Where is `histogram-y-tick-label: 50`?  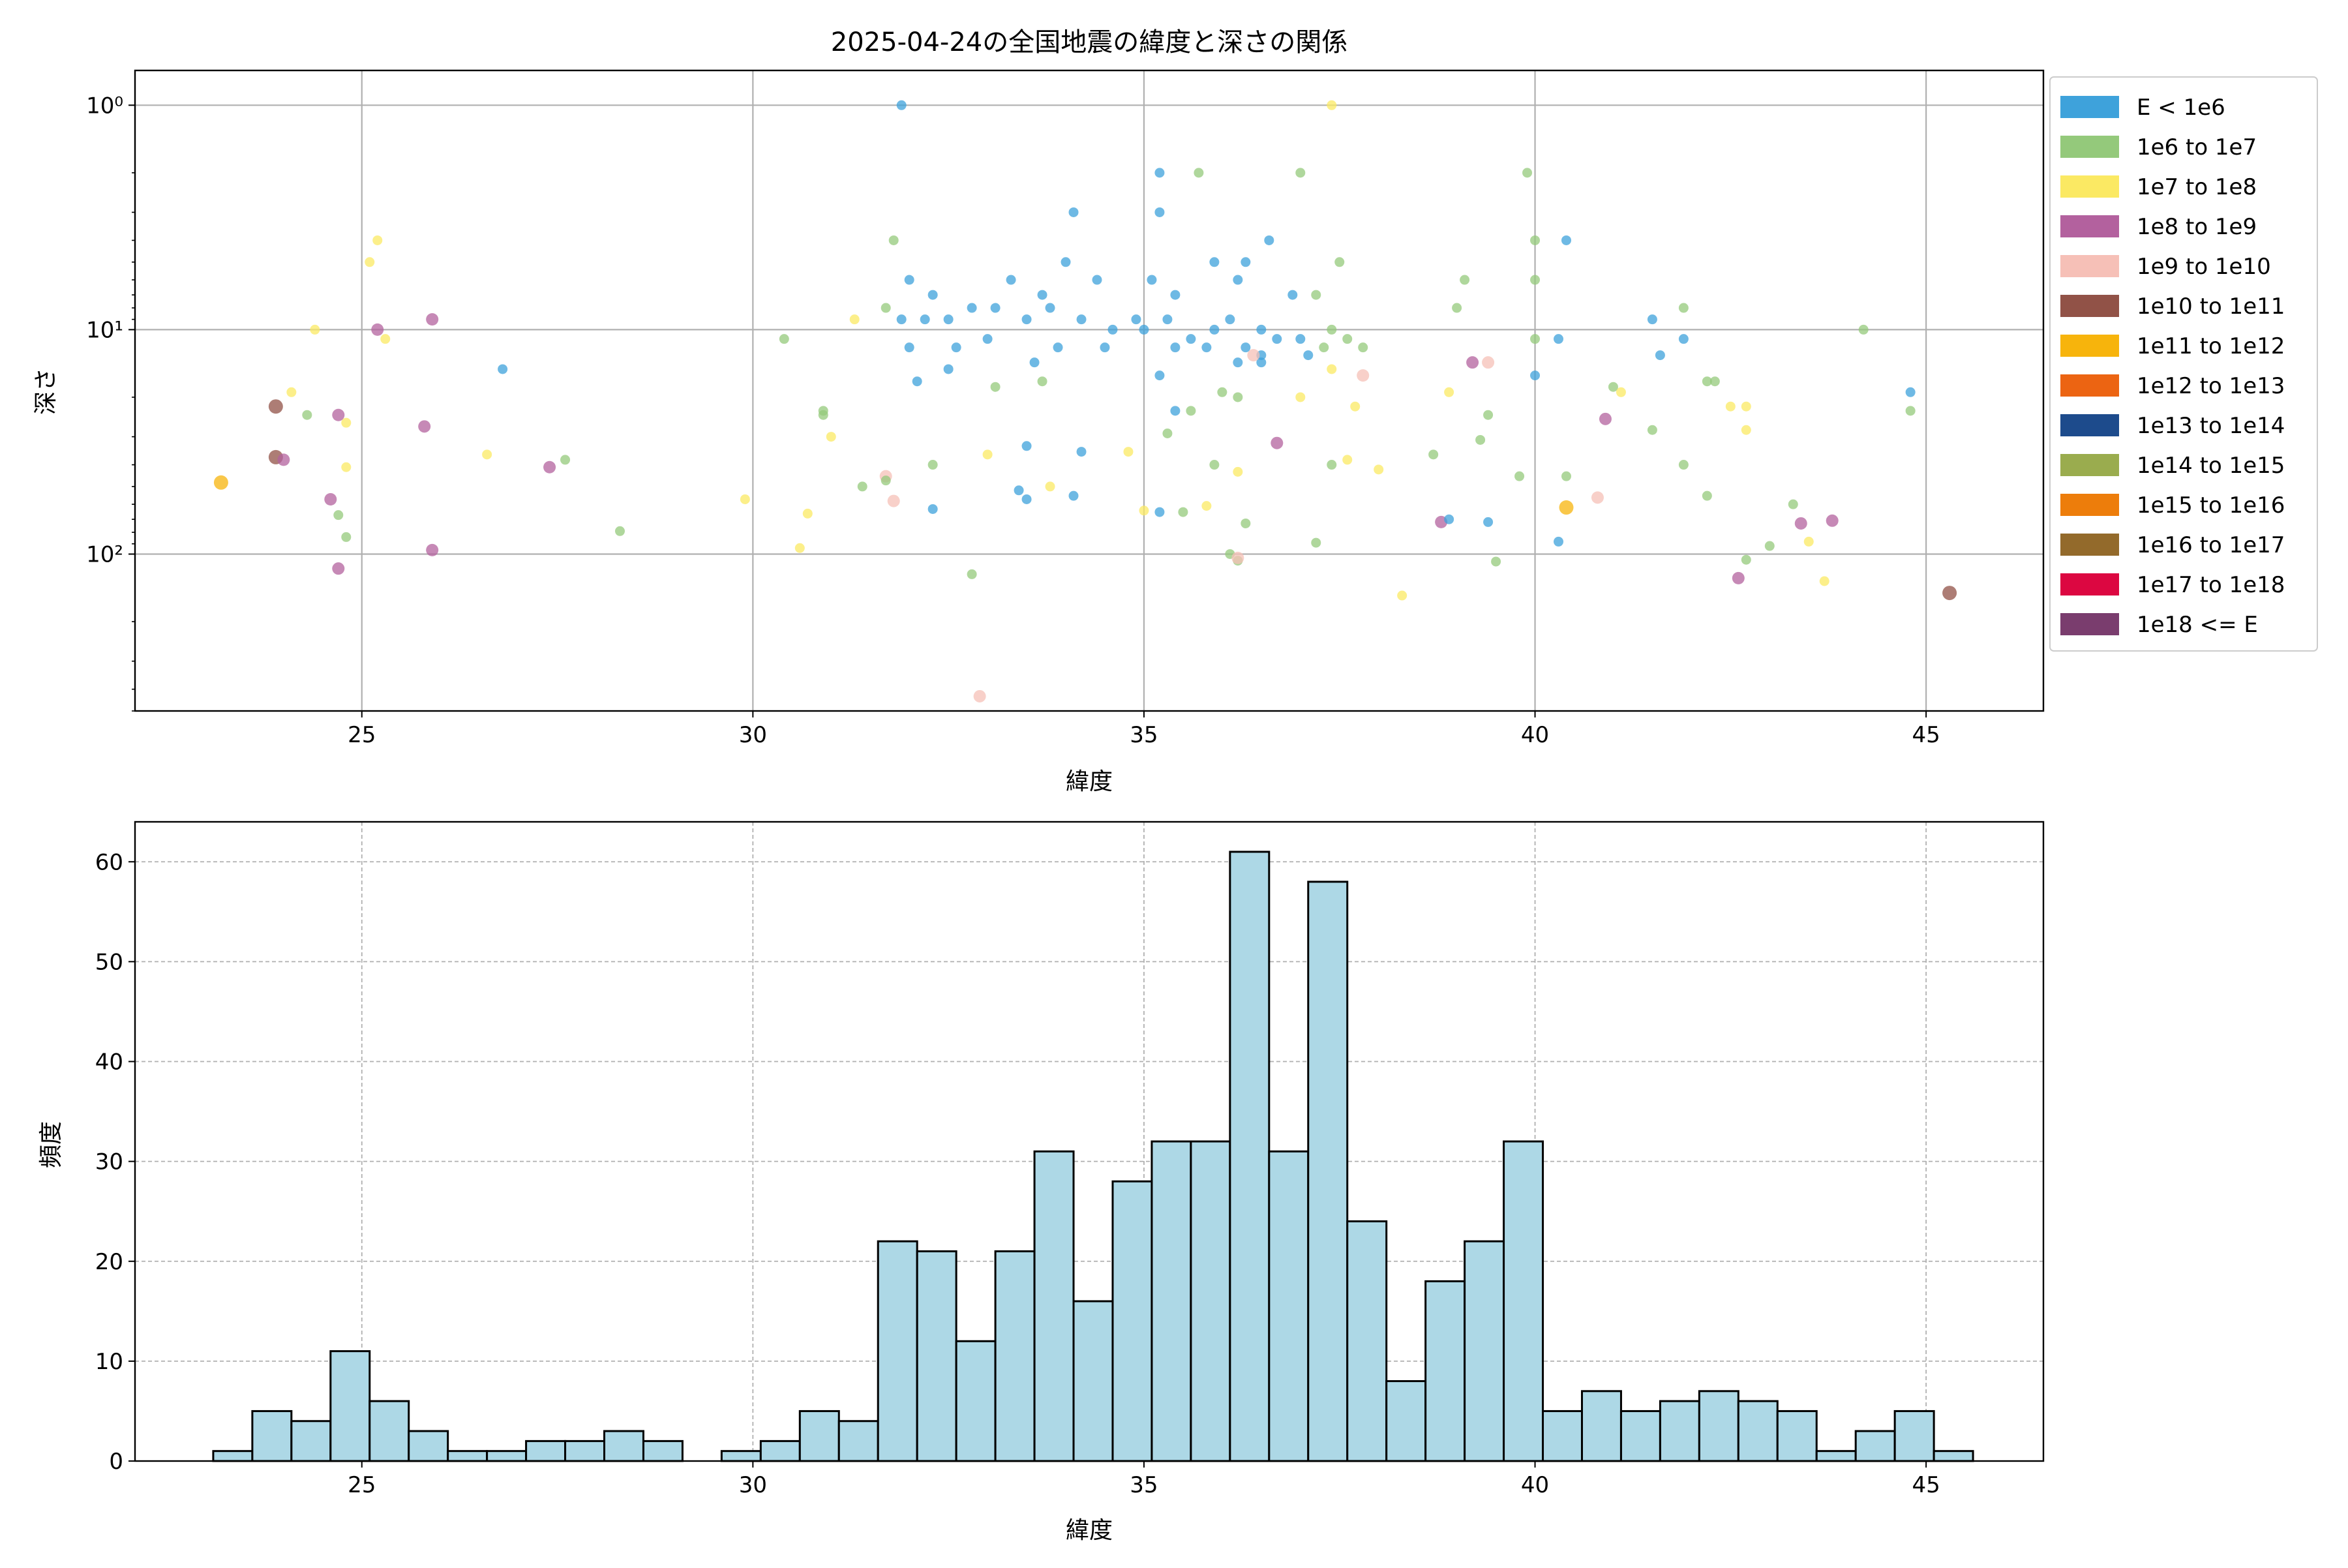
histogram-y-tick-label: 50 is located at coordinates (109, 962).